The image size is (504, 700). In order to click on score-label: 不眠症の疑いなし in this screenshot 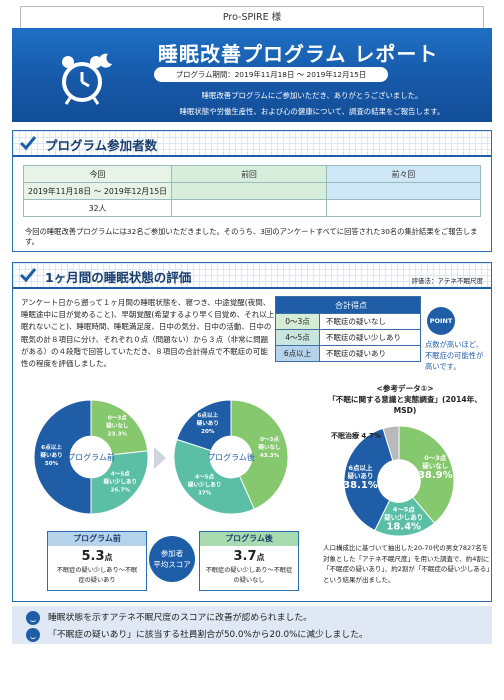, I will do `click(370, 321)`.